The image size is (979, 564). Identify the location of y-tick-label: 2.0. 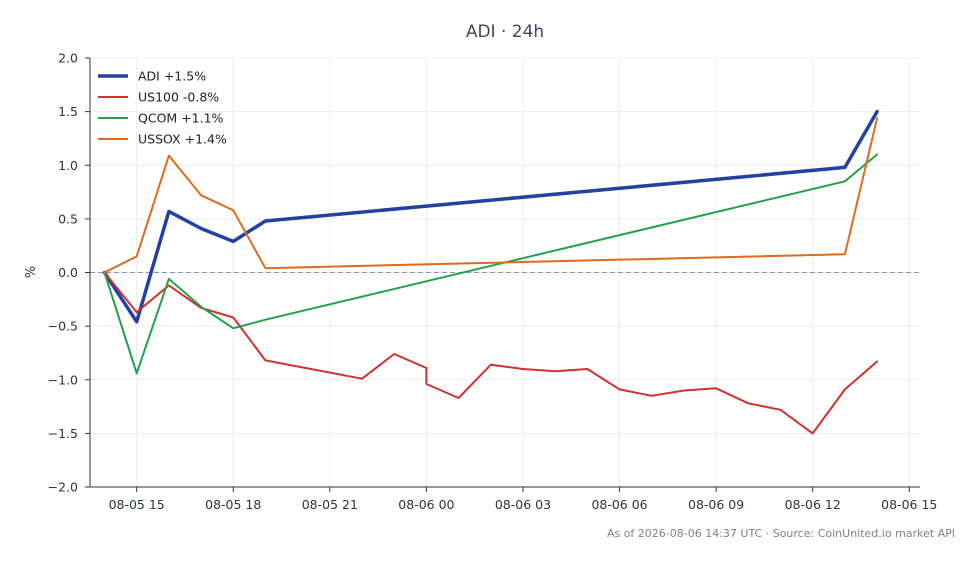
(68, 58).